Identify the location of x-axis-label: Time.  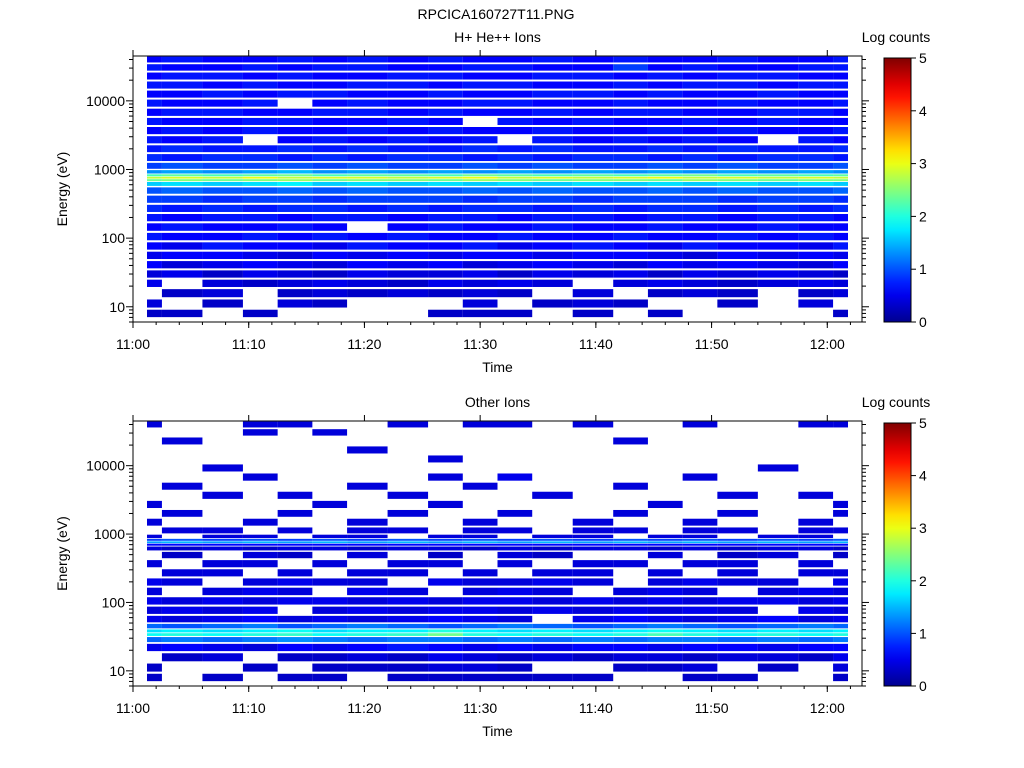
(497, 367).